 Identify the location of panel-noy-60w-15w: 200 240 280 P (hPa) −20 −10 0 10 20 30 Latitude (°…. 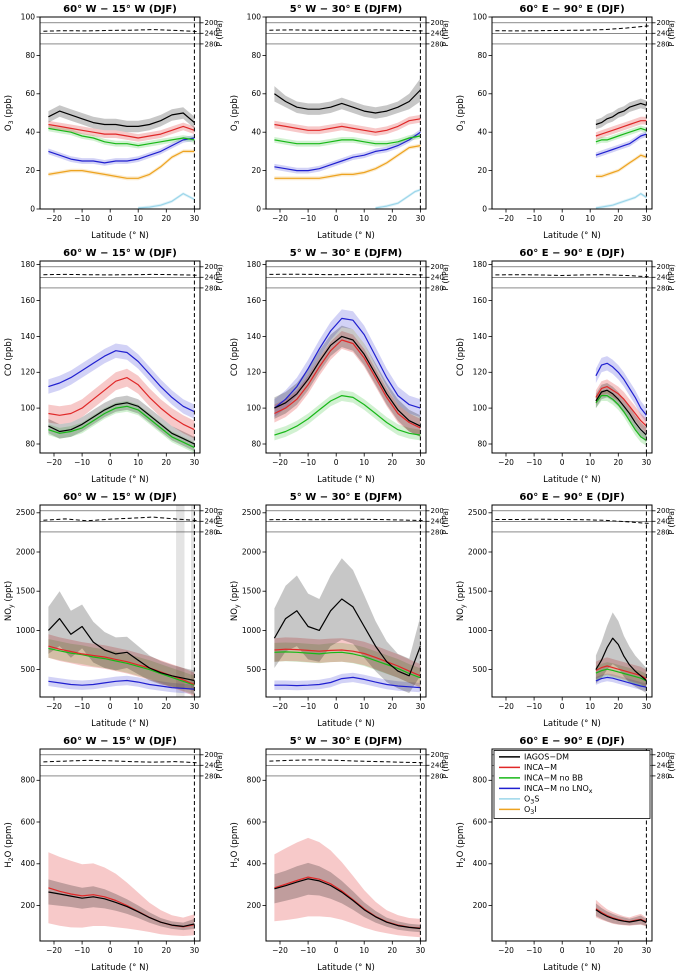
(113, 611).